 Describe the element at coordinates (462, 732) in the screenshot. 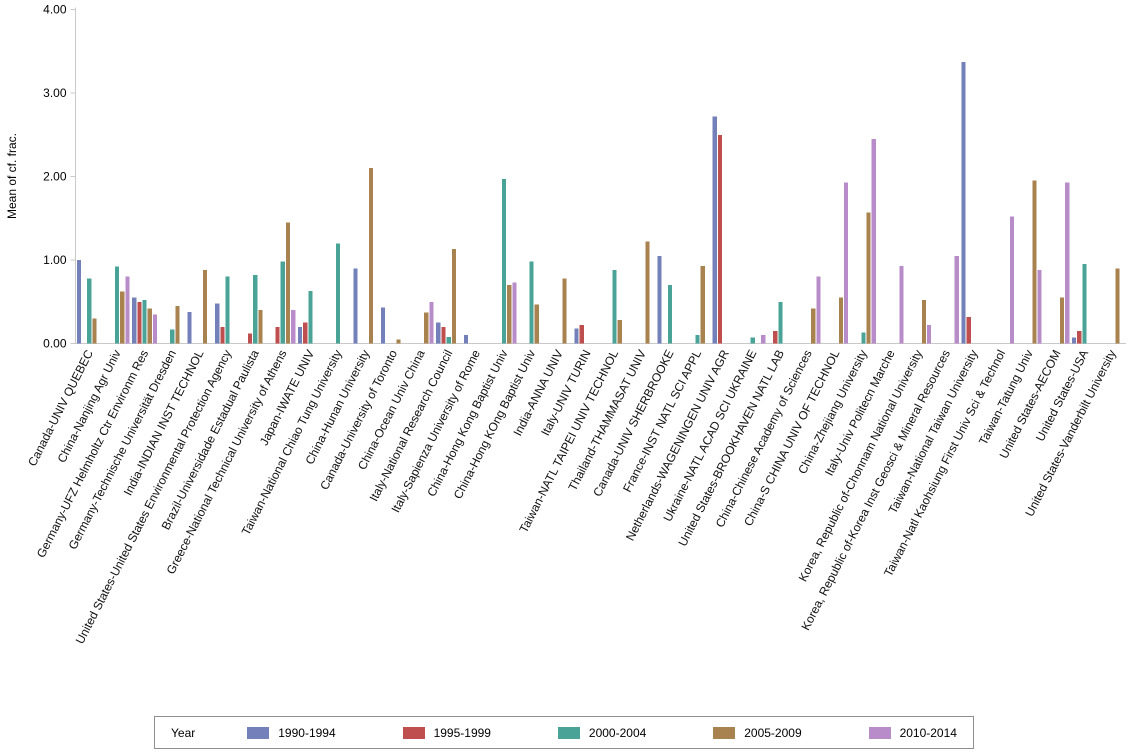

I see `legend-item-label: 1995-1999` at that location.